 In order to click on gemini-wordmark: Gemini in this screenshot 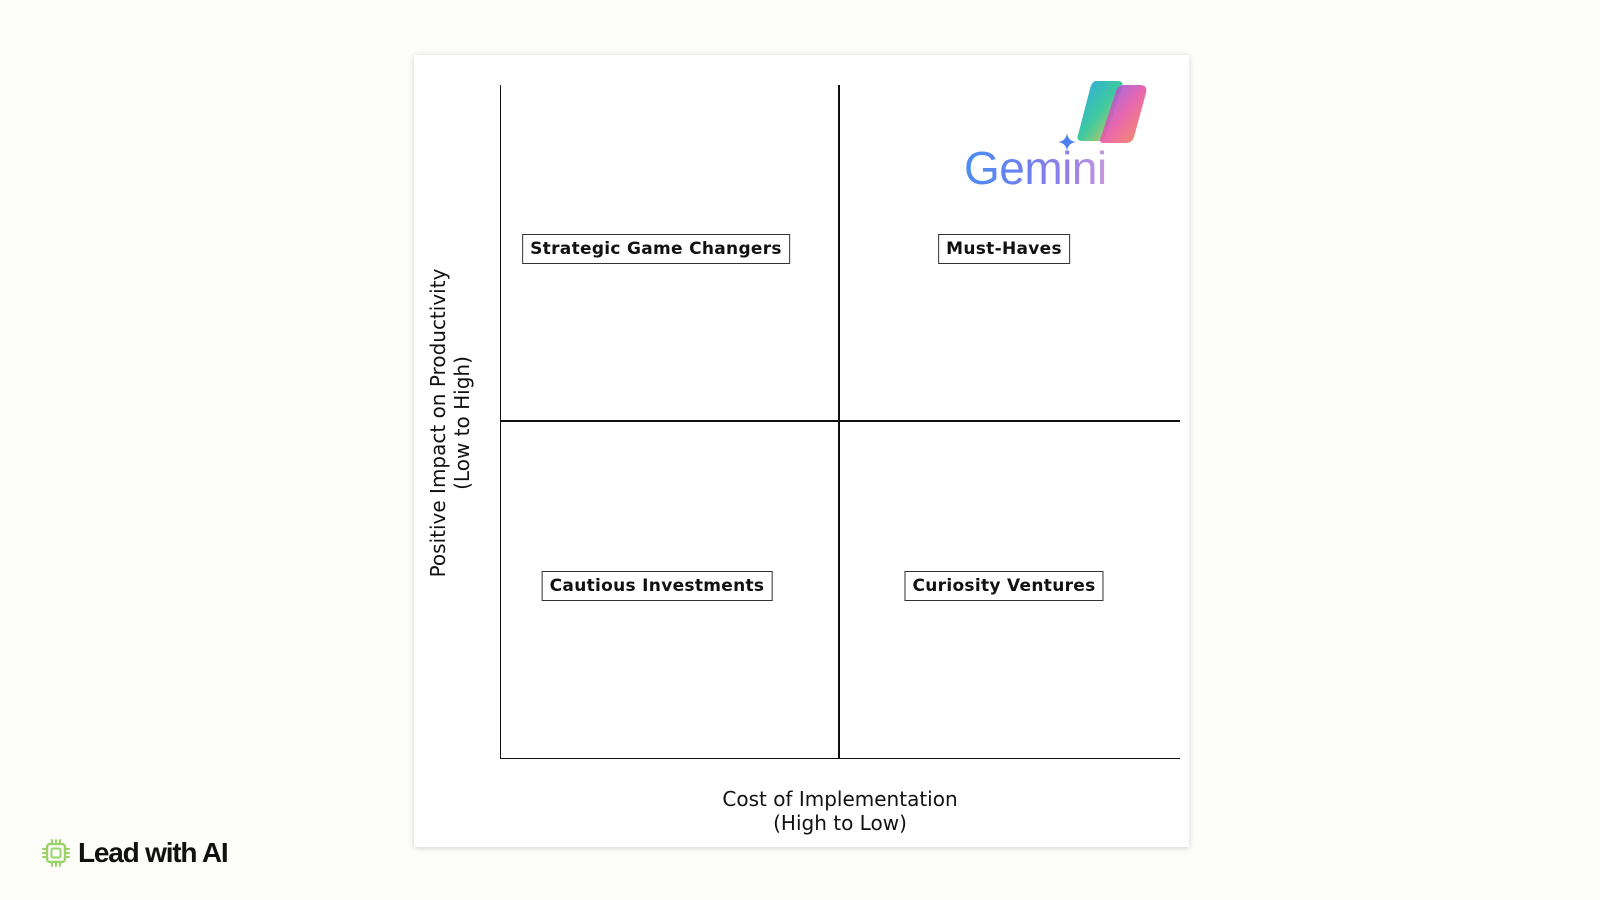, I will do `click(1035, 168)`.